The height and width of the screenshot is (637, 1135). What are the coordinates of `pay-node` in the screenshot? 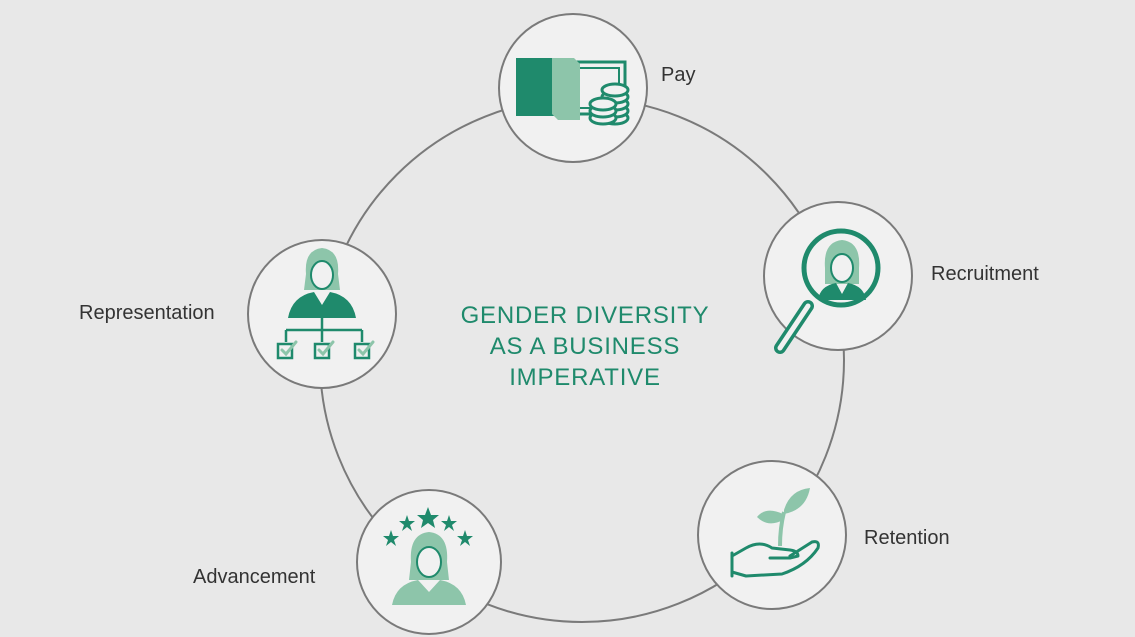 It's located at (573, 88).